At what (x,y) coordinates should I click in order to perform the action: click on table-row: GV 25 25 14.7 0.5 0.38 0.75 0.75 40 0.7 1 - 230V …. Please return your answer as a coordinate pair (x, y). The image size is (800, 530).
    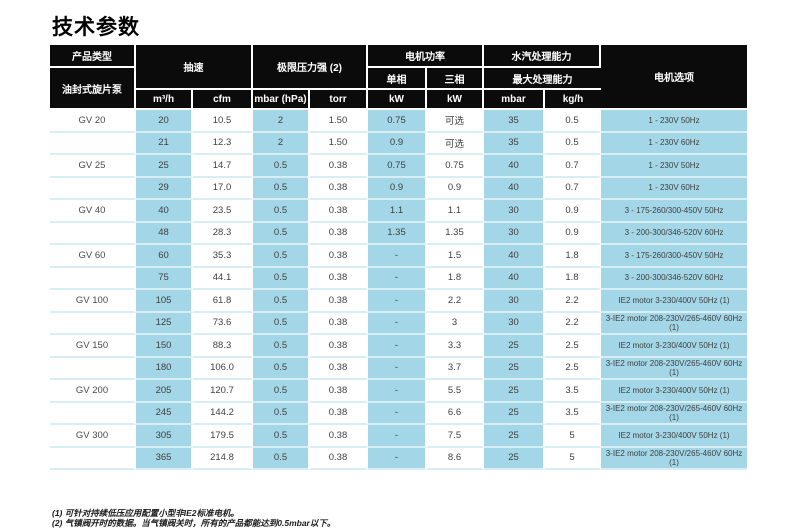
    Looking at the image, I should click on (398, 166).